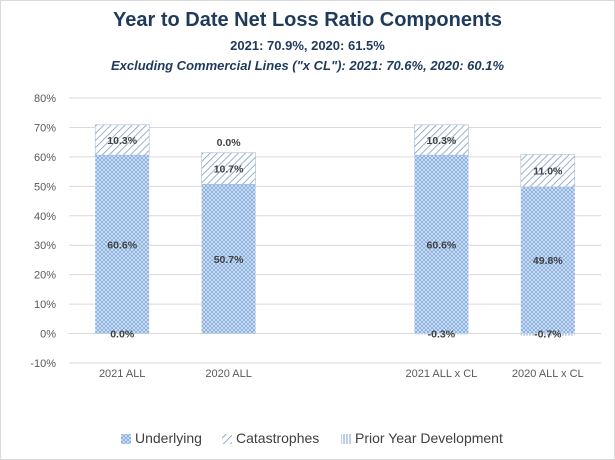  What do you see at coordinates (45, 305) in the screenshot?
I see `y-tick-label: 10%` at bounding box center [45, 305].